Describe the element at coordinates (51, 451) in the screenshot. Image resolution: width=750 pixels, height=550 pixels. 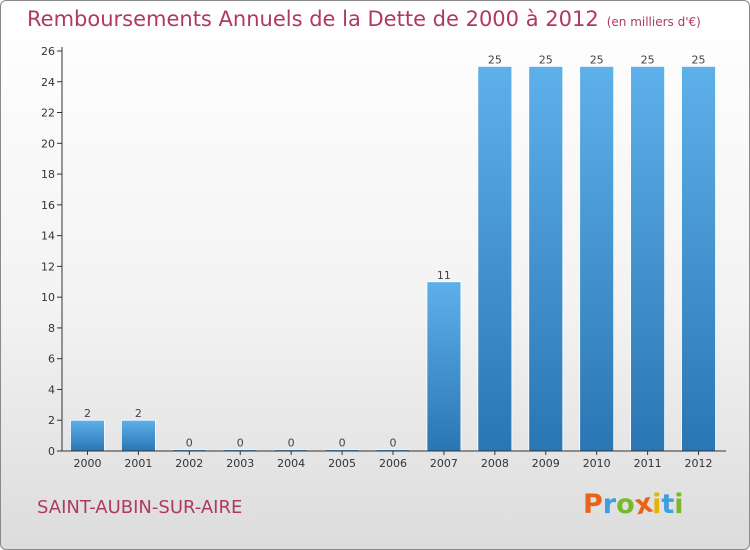
I see `y-tick-label: 0` at that location.